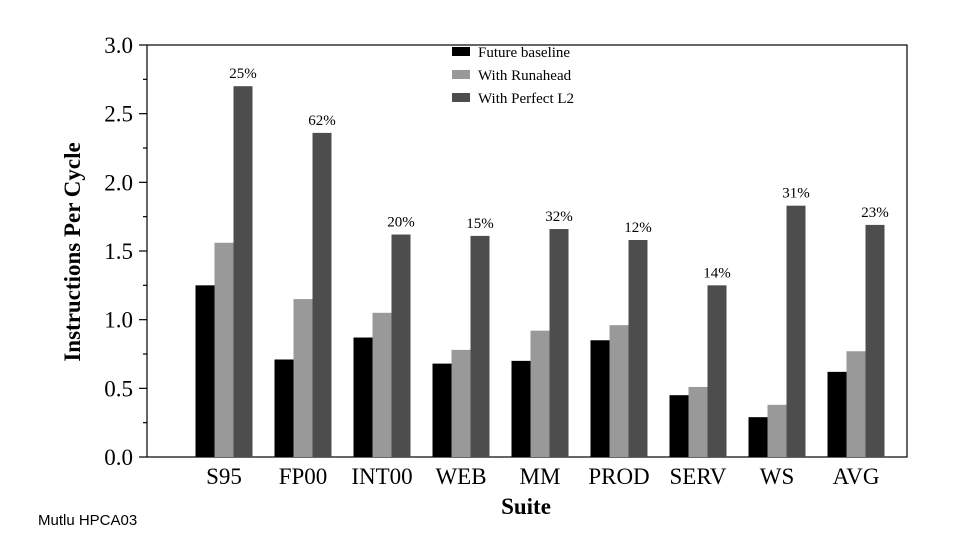  Describe the element at coordinates (717, 273) in the screenshot. I see `percent-label: 14%` at that location.